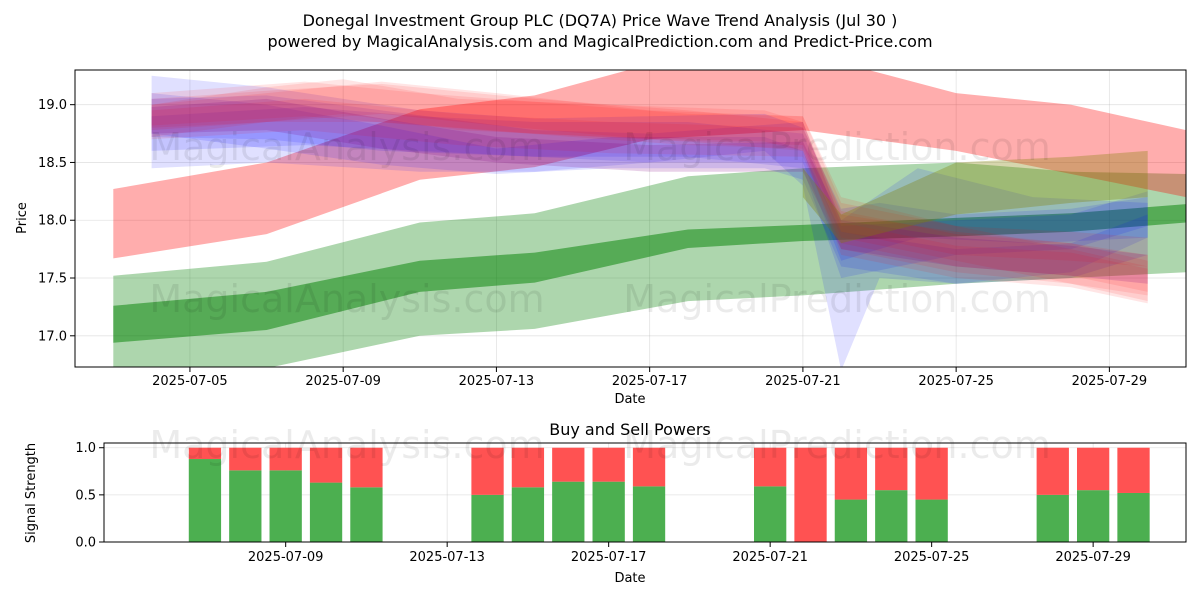 The image size is (1200, 600). What do you see at coordinates (630, 429) in the screenshot?
I see `signal-chart-title: Buy and Sell Powers` at bounding box center [630, 429].